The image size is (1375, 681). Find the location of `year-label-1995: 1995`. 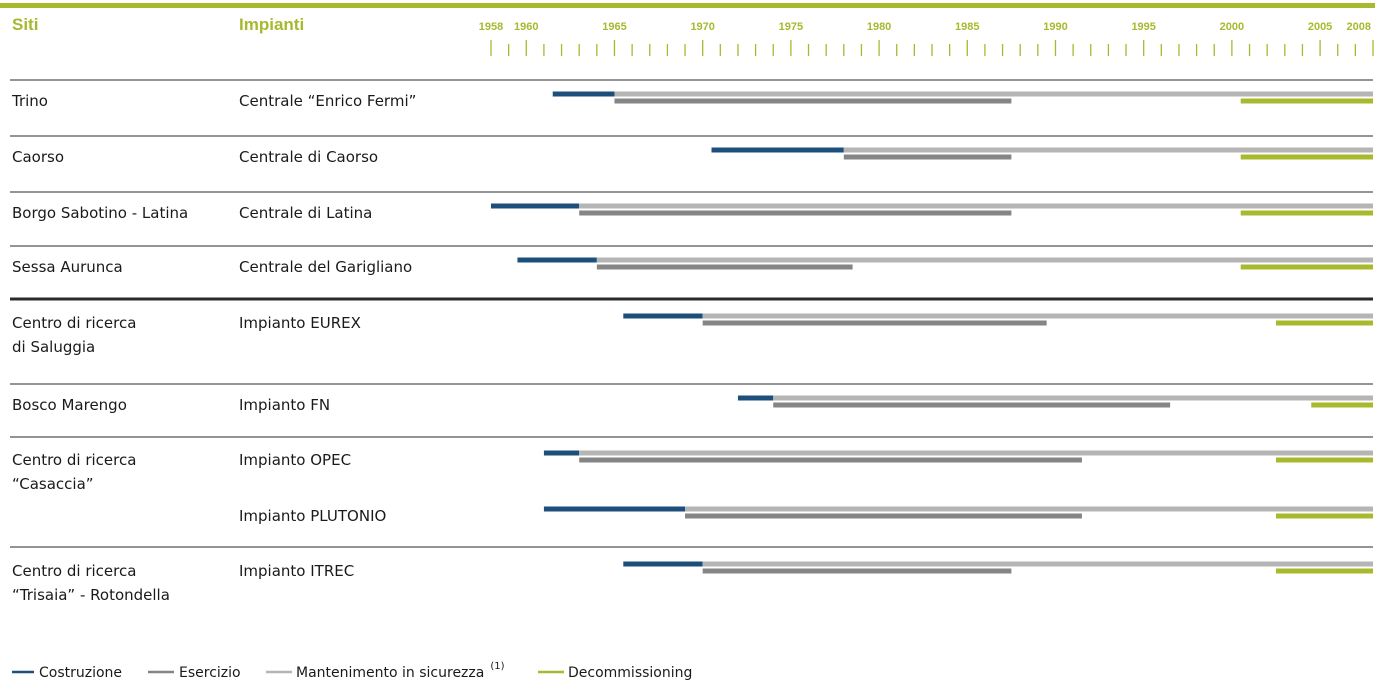

year-label-1995: 1995 is located at coordinates (1143, 27).